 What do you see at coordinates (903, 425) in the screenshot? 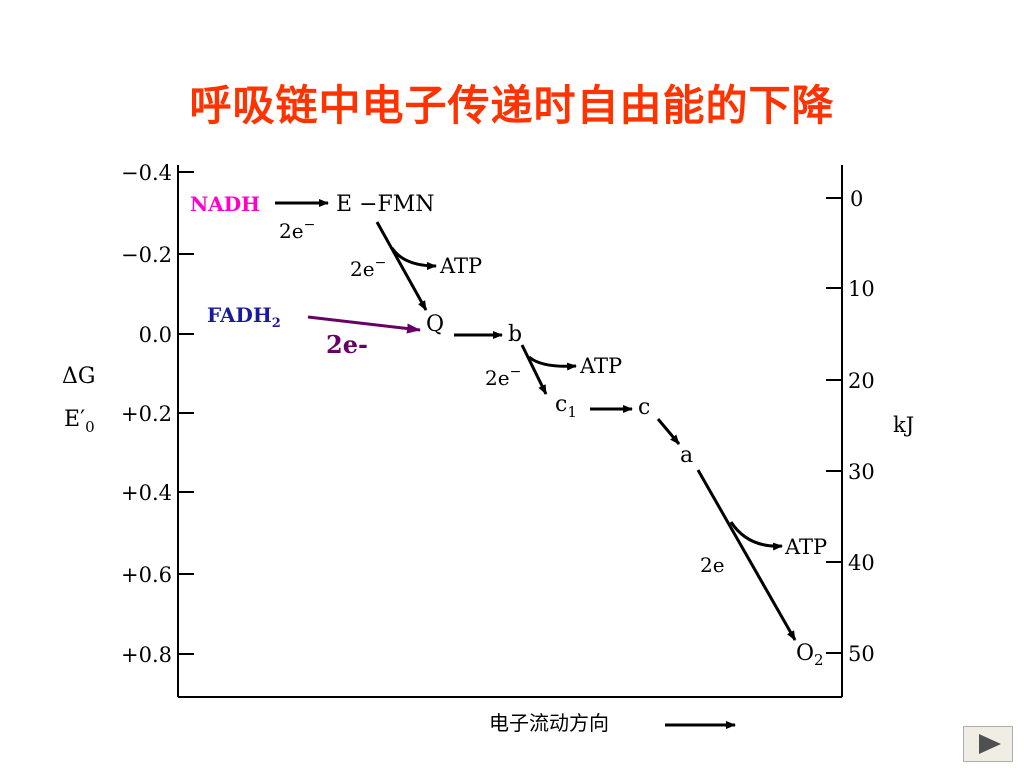
I see `kj-unit-label: kJ` at bounding box center [903, 425].